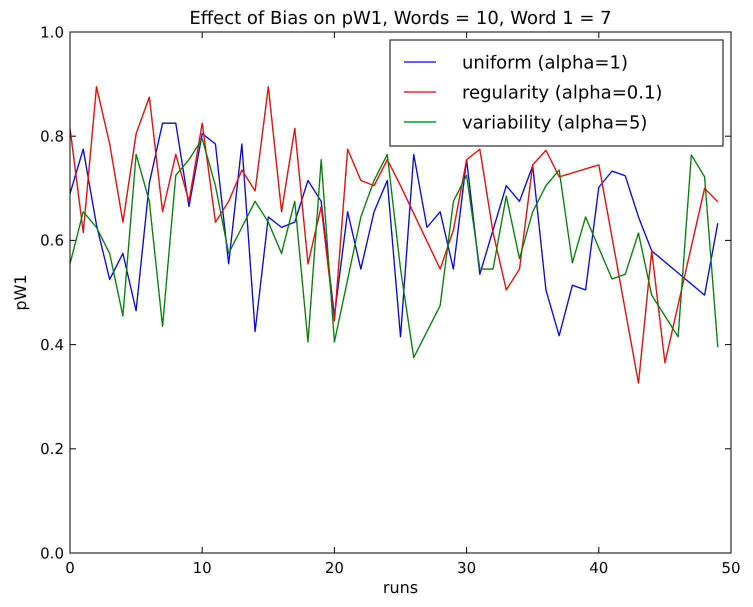  I want to click on chart-title: Effect of Bias on pW1, Words = 10, Word 1 = 7, so click(400, 18).